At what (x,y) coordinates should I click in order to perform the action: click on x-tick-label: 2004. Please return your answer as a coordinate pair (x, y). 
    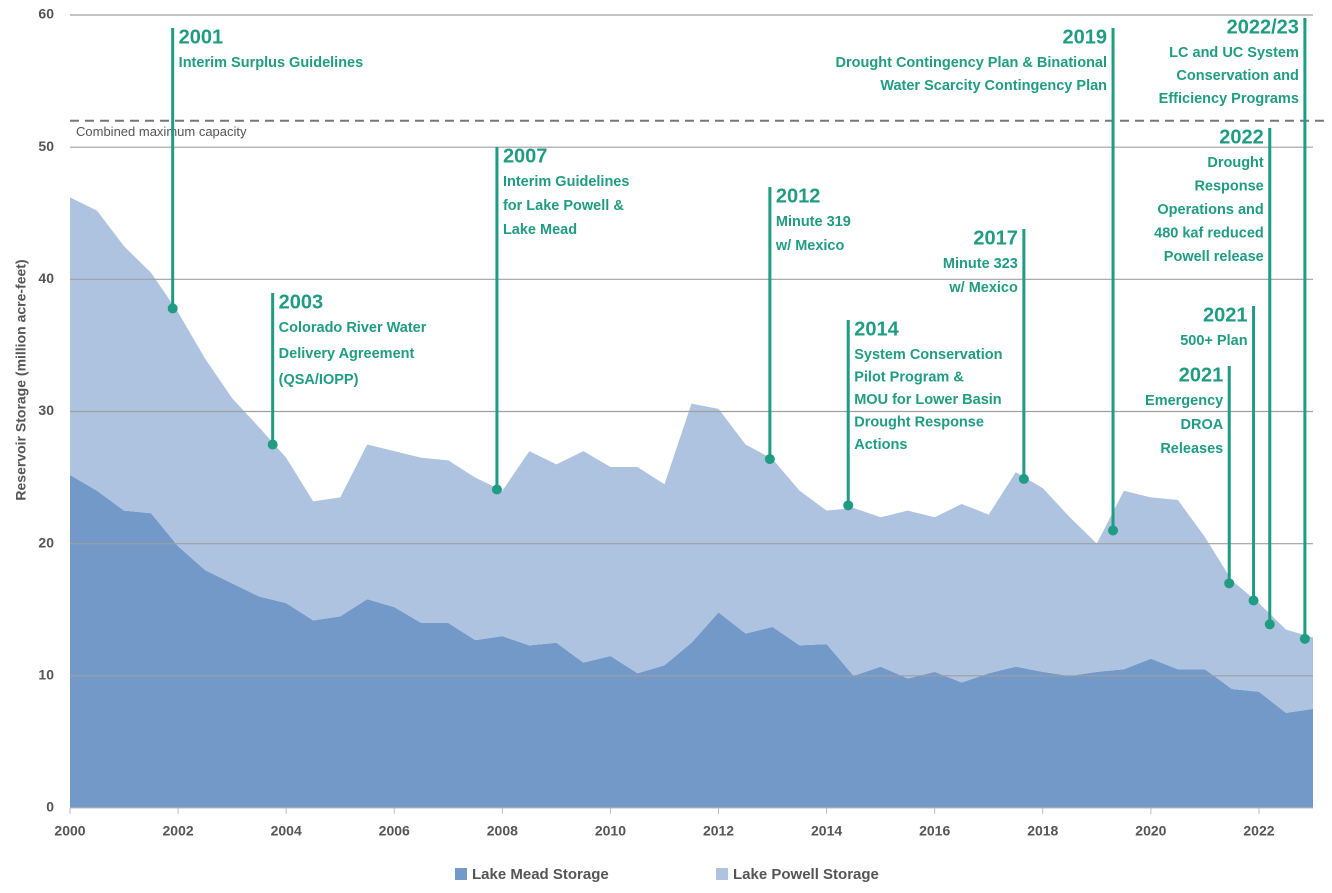
    Looking at the image, I should click on (286, 831).